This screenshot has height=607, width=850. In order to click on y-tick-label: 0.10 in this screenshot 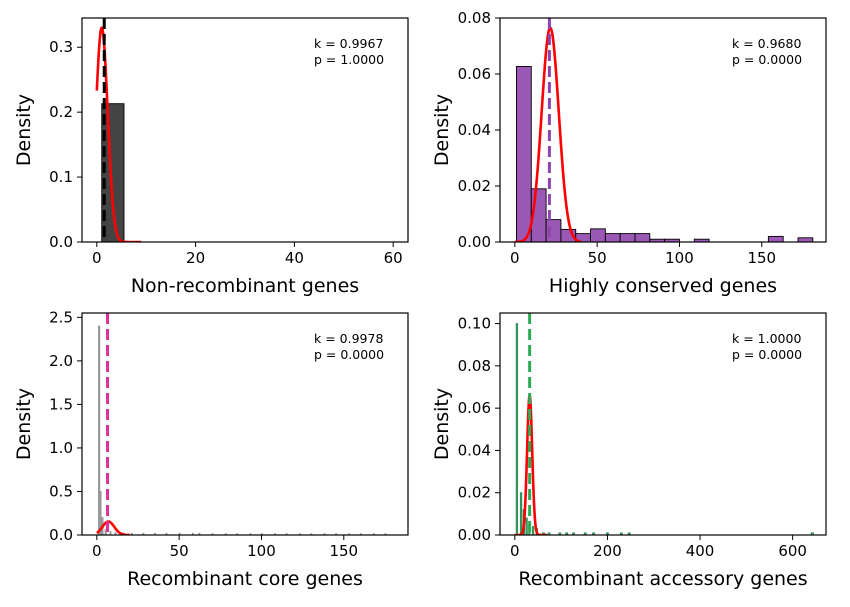, I will do `click(474, 324)`.